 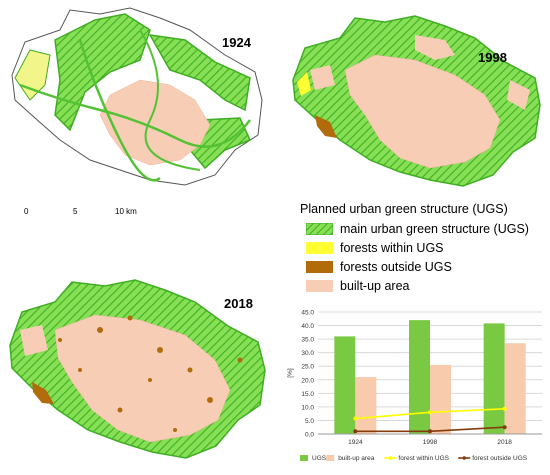 I want to click on legend-label: built-up area, so click(x=375, y=285).